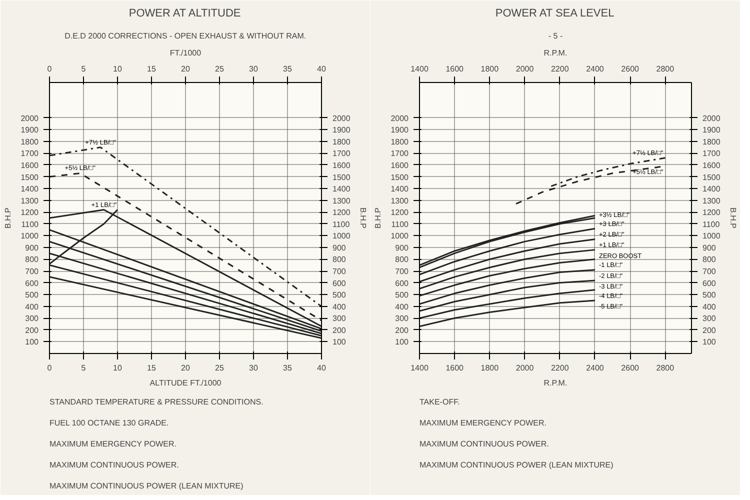  What do you see at coordinates (321, 368) in the screenshot?
I see `x2-tick-label: 40` at bounding box center [321, 368].